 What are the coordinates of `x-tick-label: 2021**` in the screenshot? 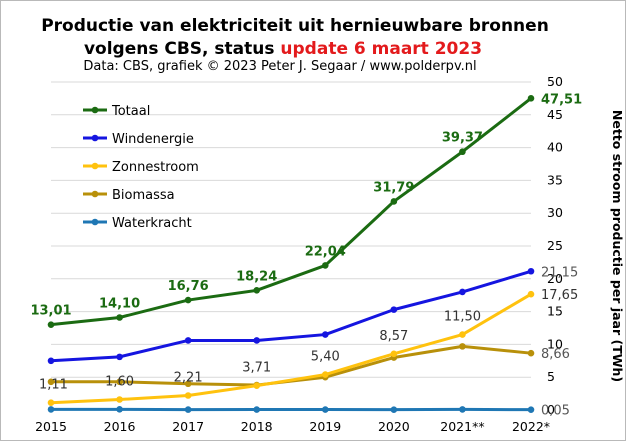 It's located at (462, 426).